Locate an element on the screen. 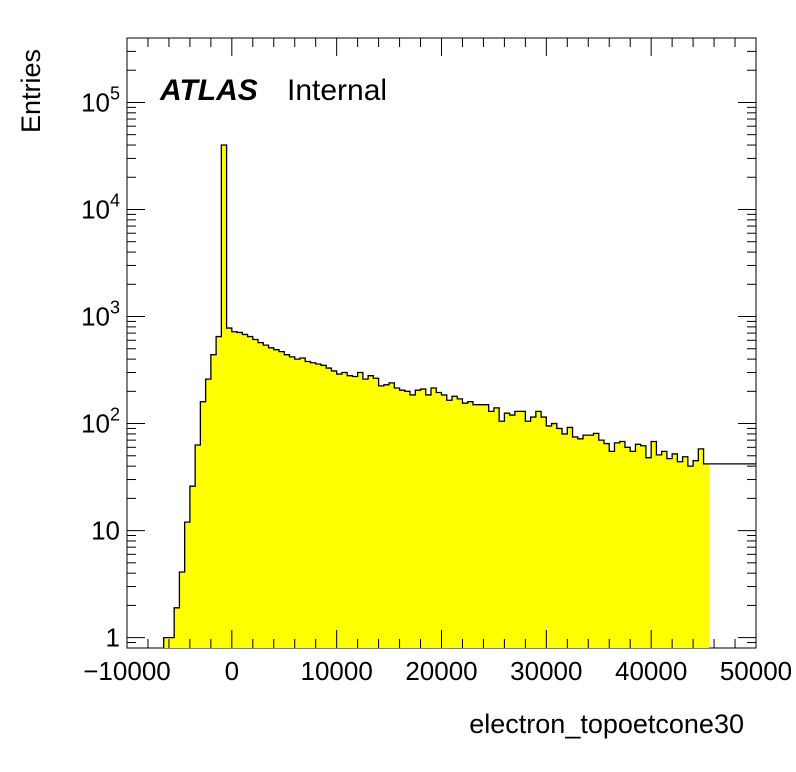 The image size is (796, 772). x-tick-label: 40000 is located at coordinates (651, 671).